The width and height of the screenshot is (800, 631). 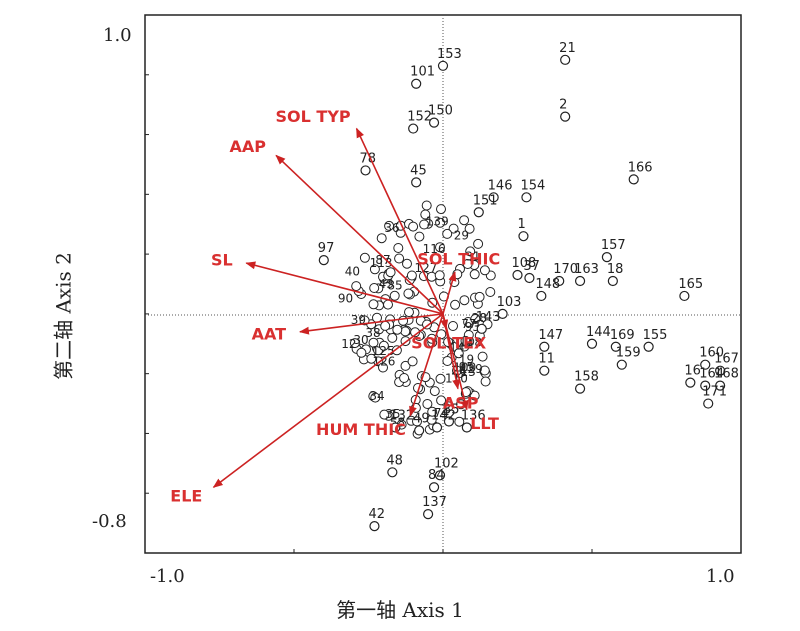 What do you see at coordinates (628, 353) in the screenshot?
I see `point-label: 159` at bounding box center [628, 353].